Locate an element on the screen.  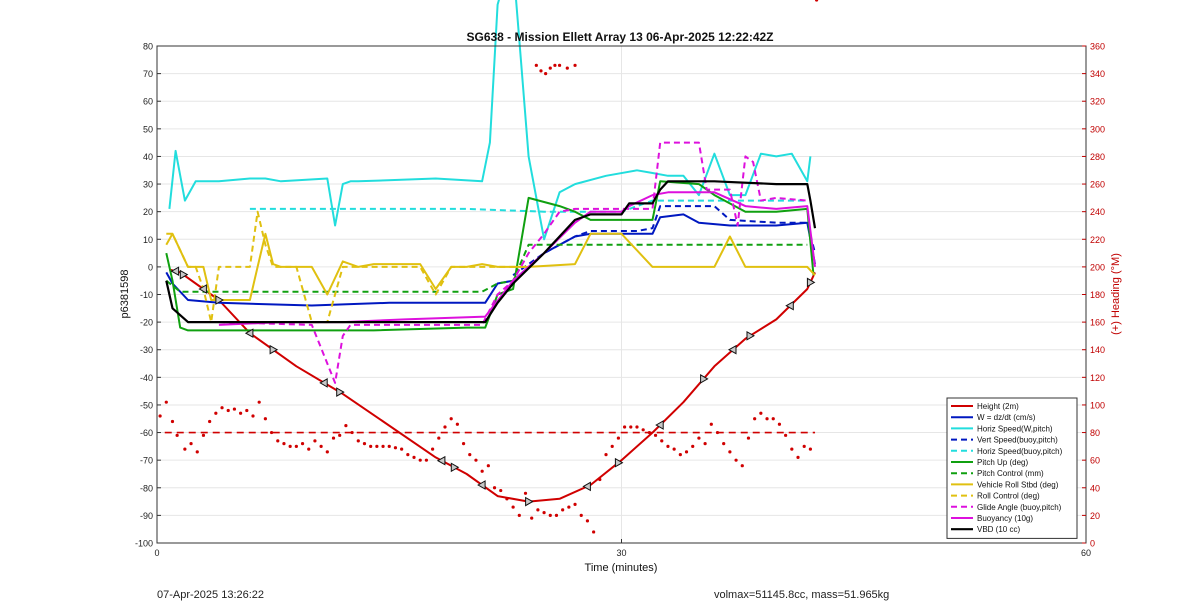
y2-tick-label: 180 is located at coordinates (1097, 295).